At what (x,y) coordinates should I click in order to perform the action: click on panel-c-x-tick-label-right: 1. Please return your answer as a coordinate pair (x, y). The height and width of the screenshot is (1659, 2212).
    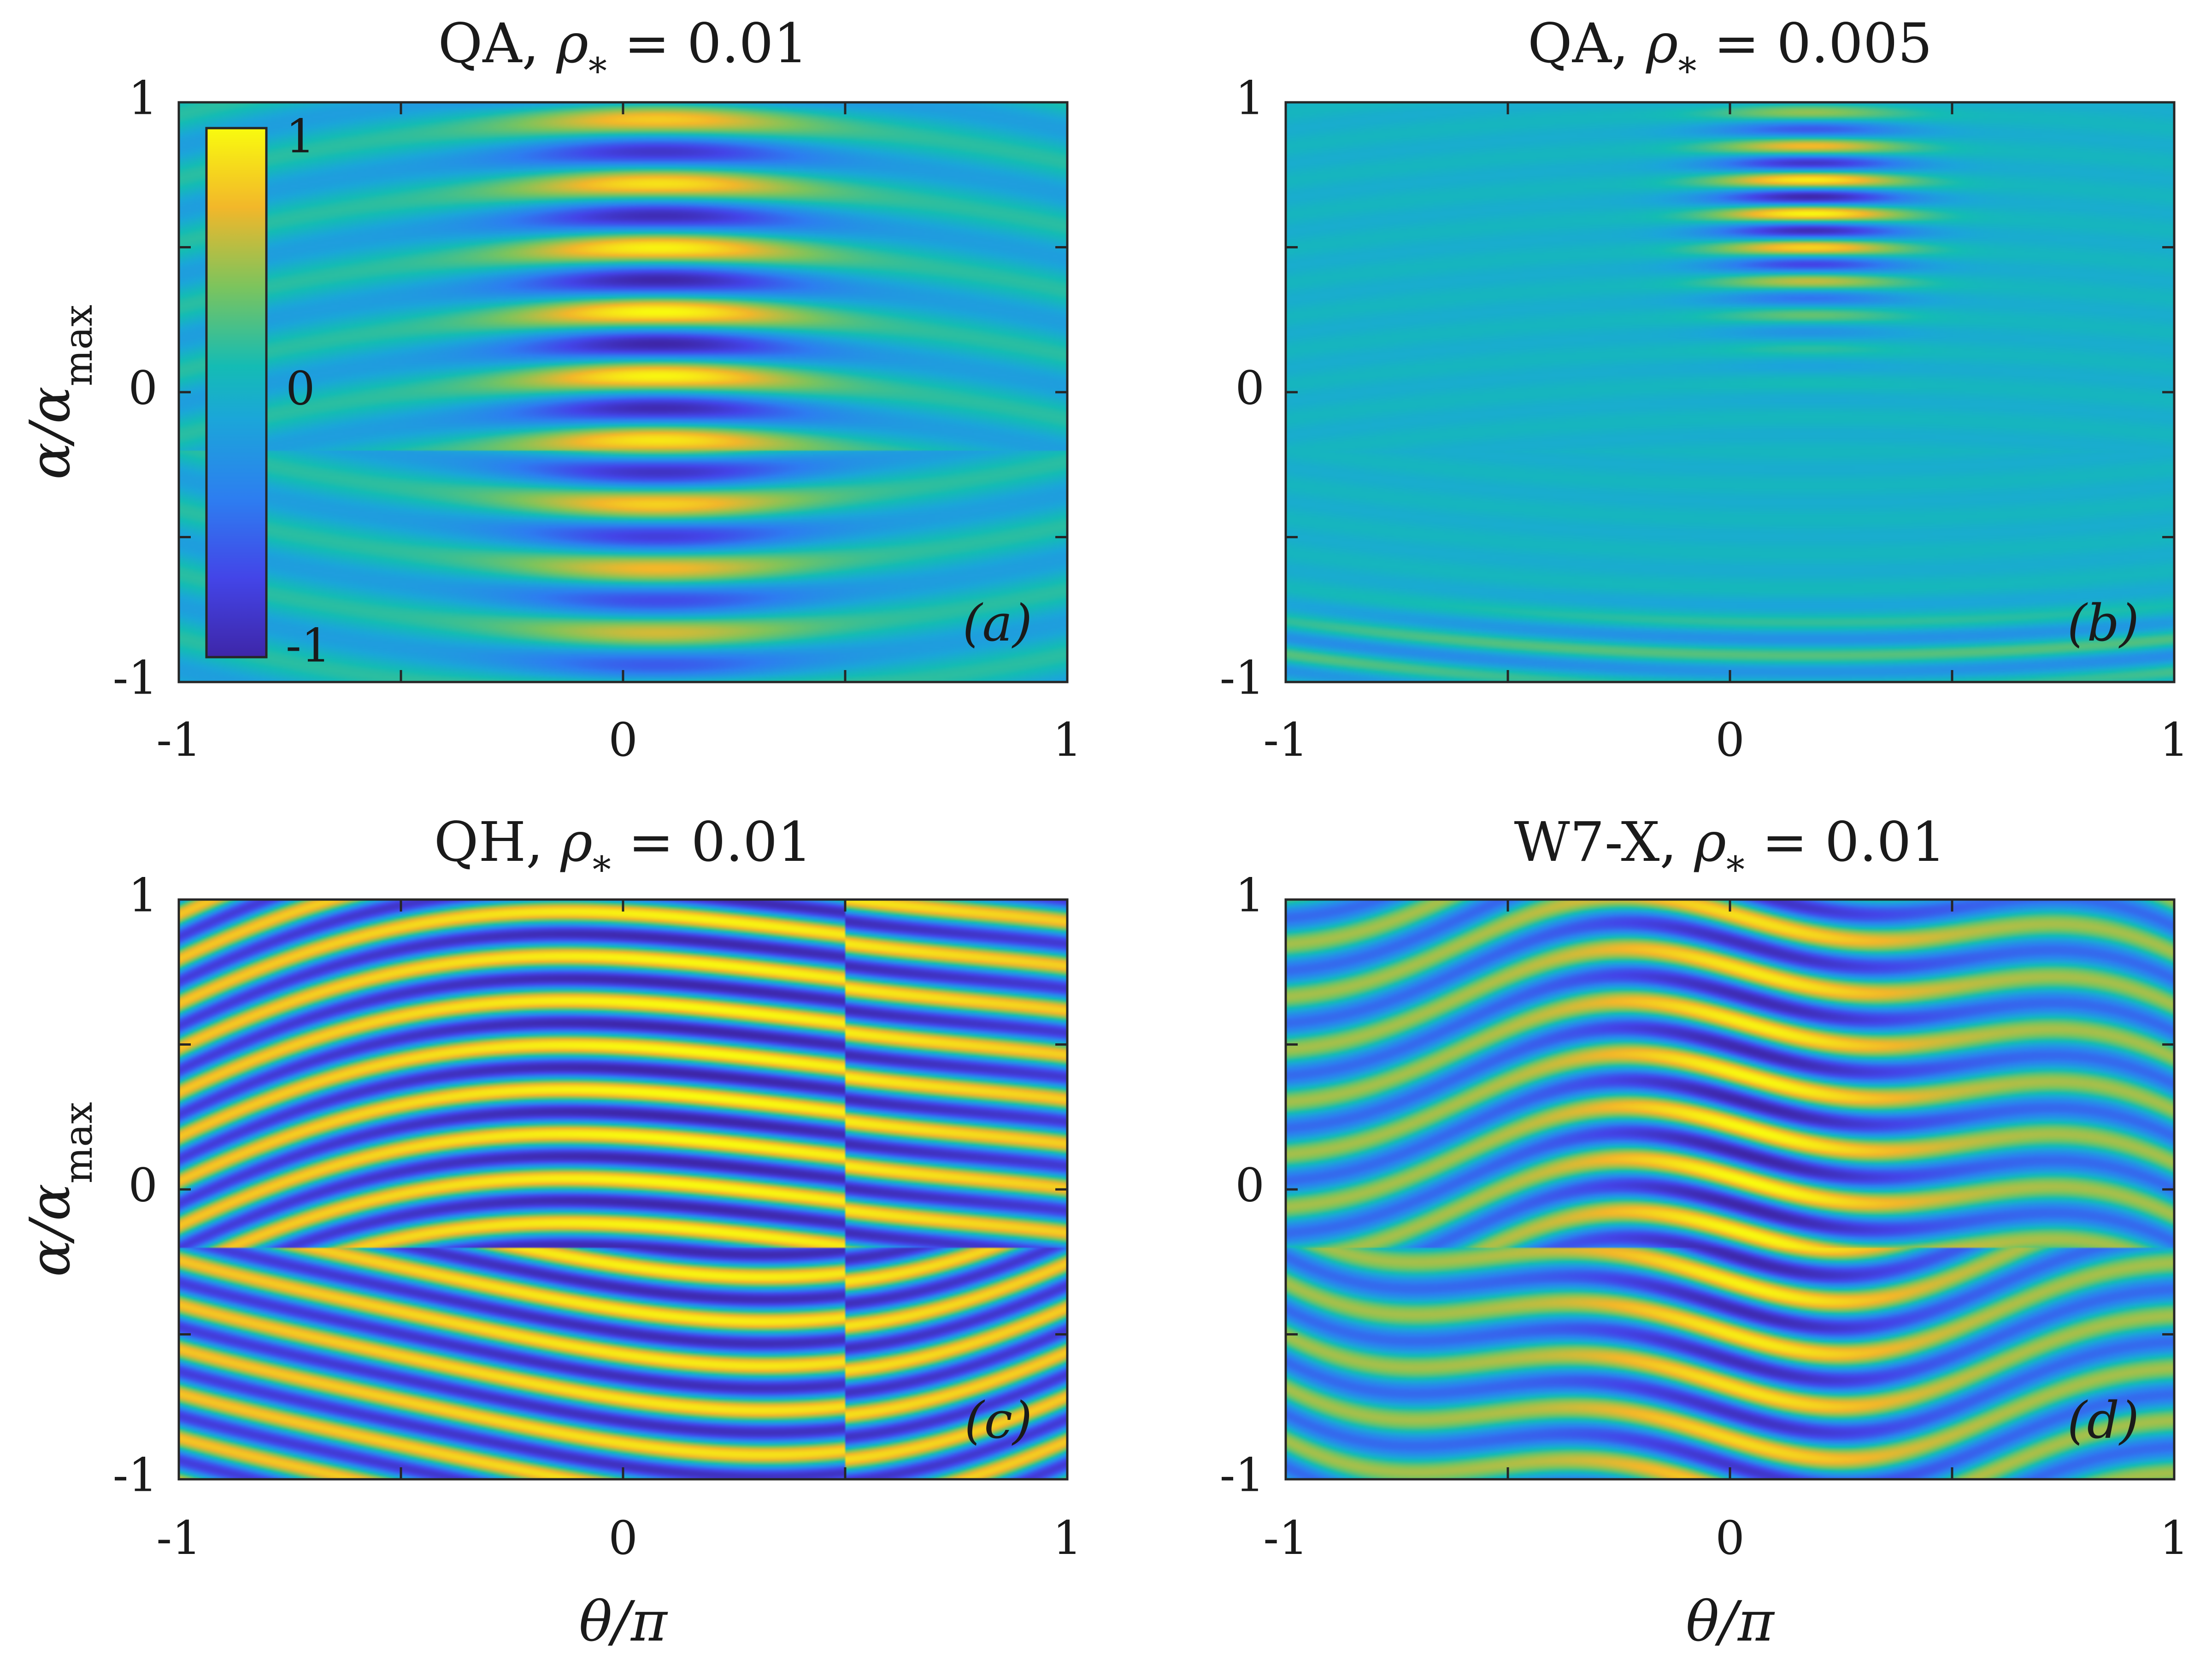
    Looking at the image, I should click on (1067, 1538).